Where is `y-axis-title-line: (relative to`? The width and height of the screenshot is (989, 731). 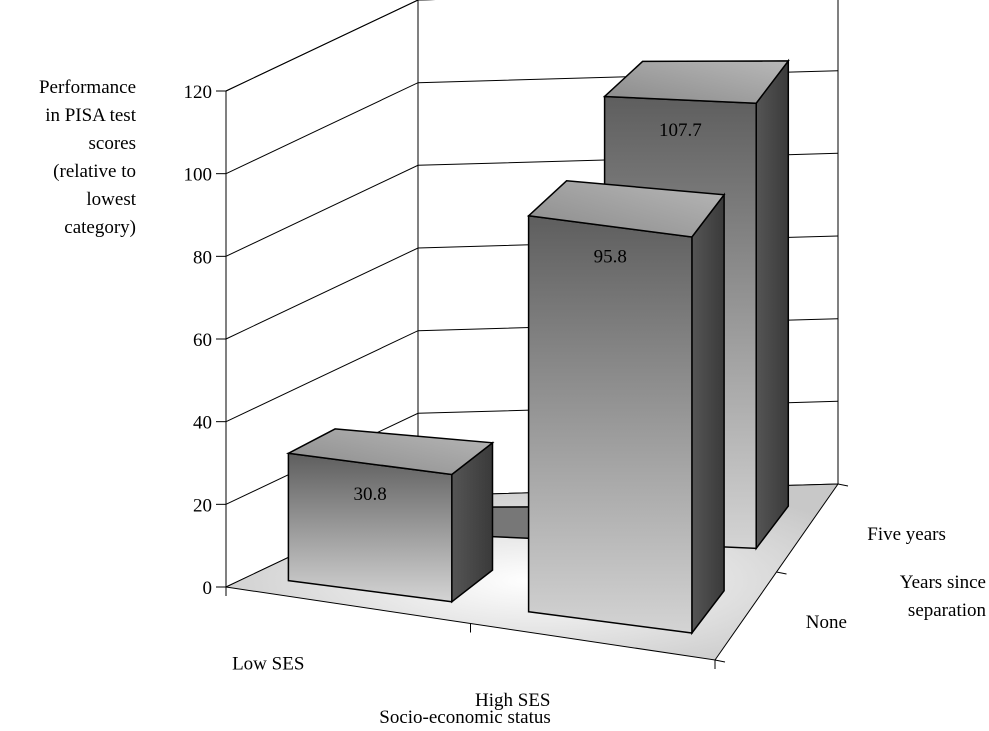 y-axis-title-line: (relative to is located at coordinates (94, 171).